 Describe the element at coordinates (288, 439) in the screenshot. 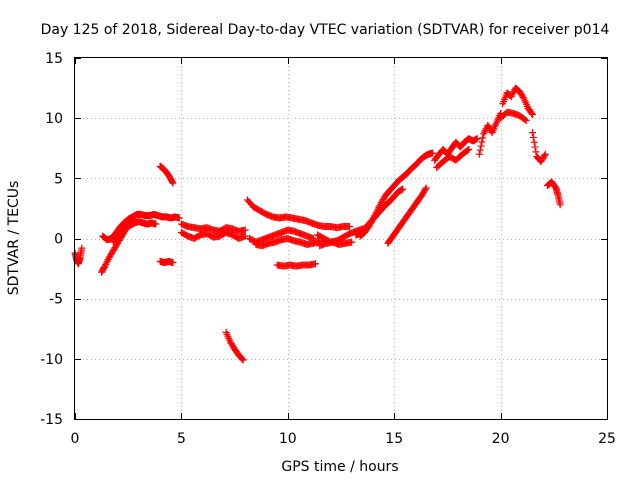

I see `x-tick-label: 10` at that location.